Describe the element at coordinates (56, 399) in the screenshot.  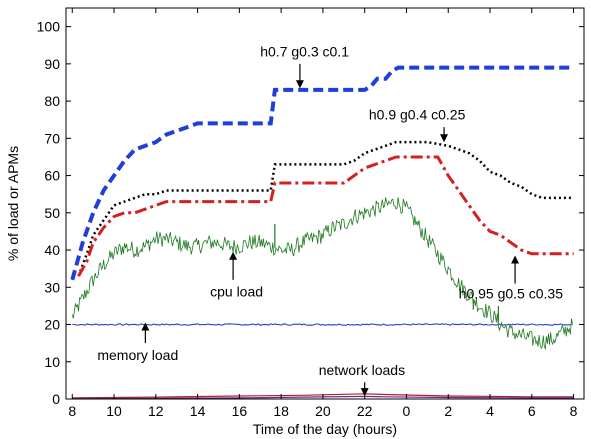
I see `y-tick-label: 0` at that location.